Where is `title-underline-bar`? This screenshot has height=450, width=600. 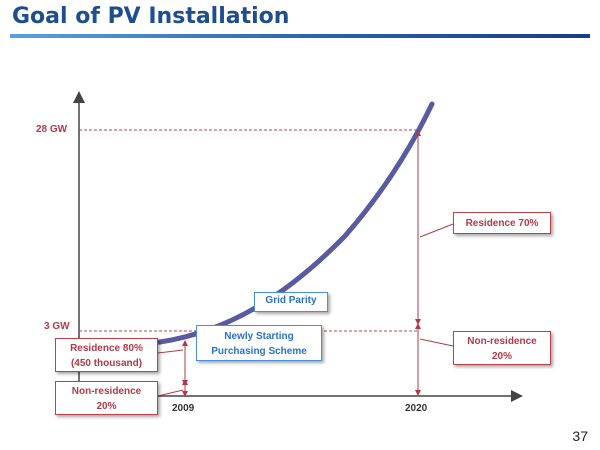 title-underline-bar is located at coordinates (300, 36).